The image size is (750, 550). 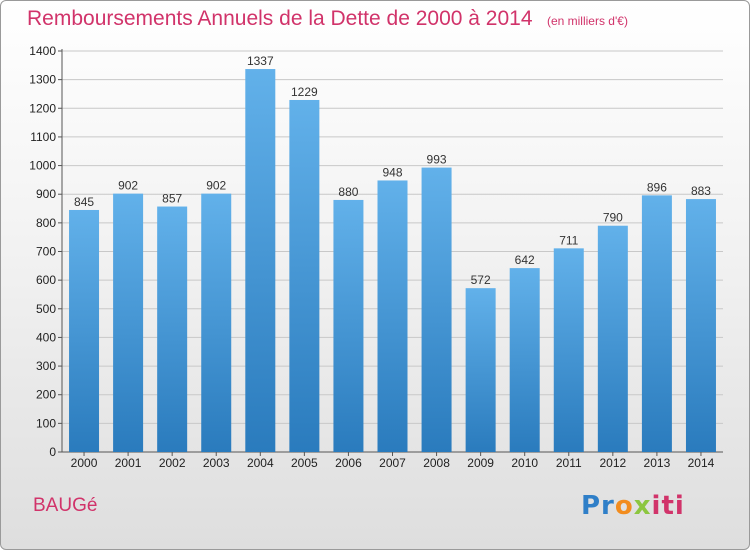 I want to click on y-tick-label: 1400, so click(x=42, y=51).